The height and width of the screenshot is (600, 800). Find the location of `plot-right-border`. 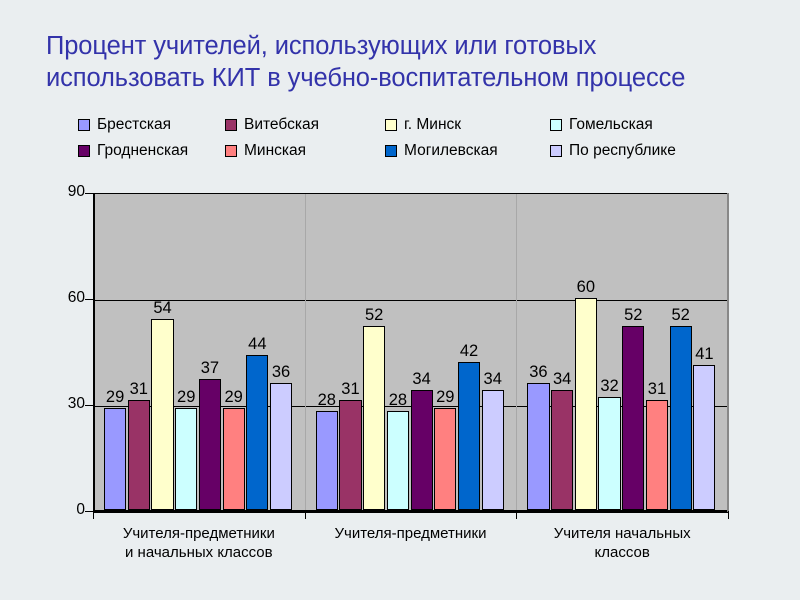

plot-right-border is located at coordinates (728, 352).